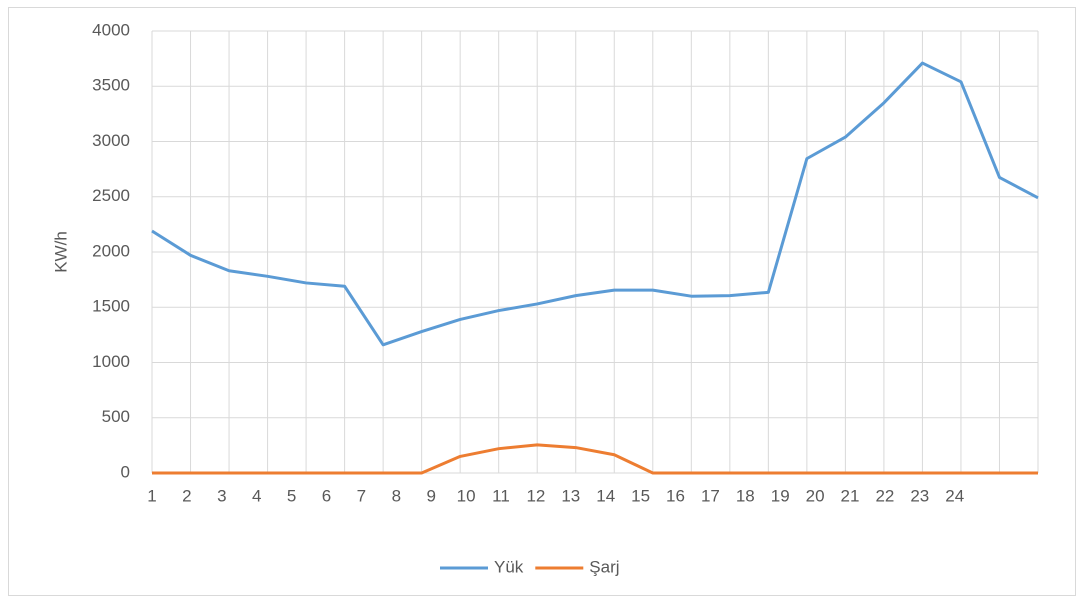 The height and width of the screenshot is (602, 1083). I want to click on x-tick-label: 7, so click(361, 495).